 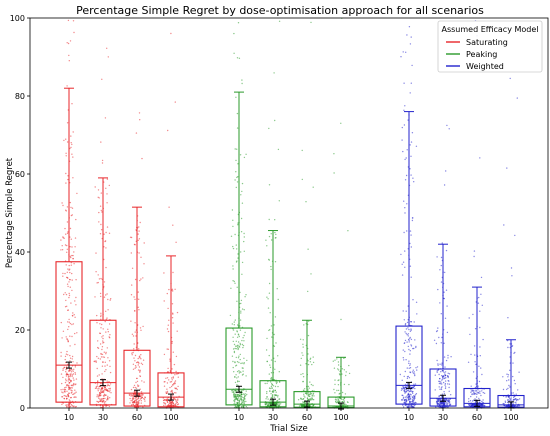 I want to click on y-tick-label: 40, so click(x=20, y=252).